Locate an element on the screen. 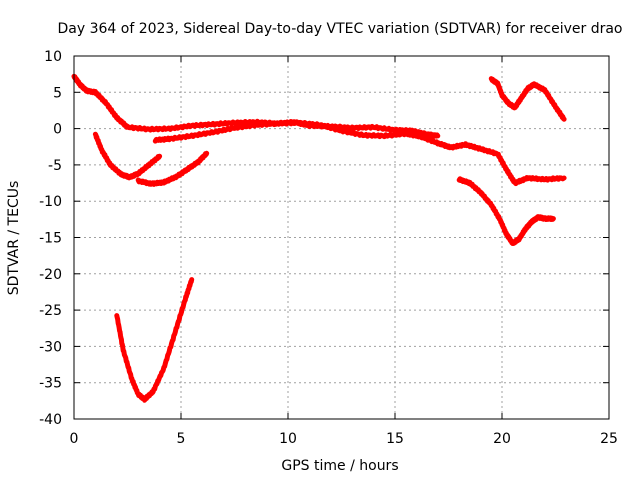 Image resolution: width=640 pixels, height=480 pixels. x-axis-title: GPS time / hours is located at coordinates (339, 466).